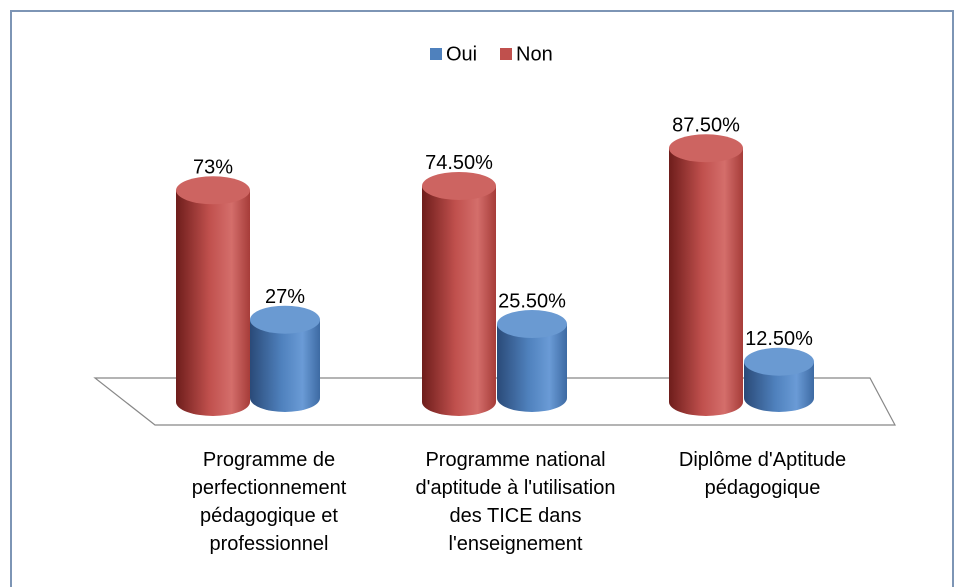  What do you see at coordinates (213, 168) in the screenshot?
I see `data-label: 73%` at bounding box center [213, 168].